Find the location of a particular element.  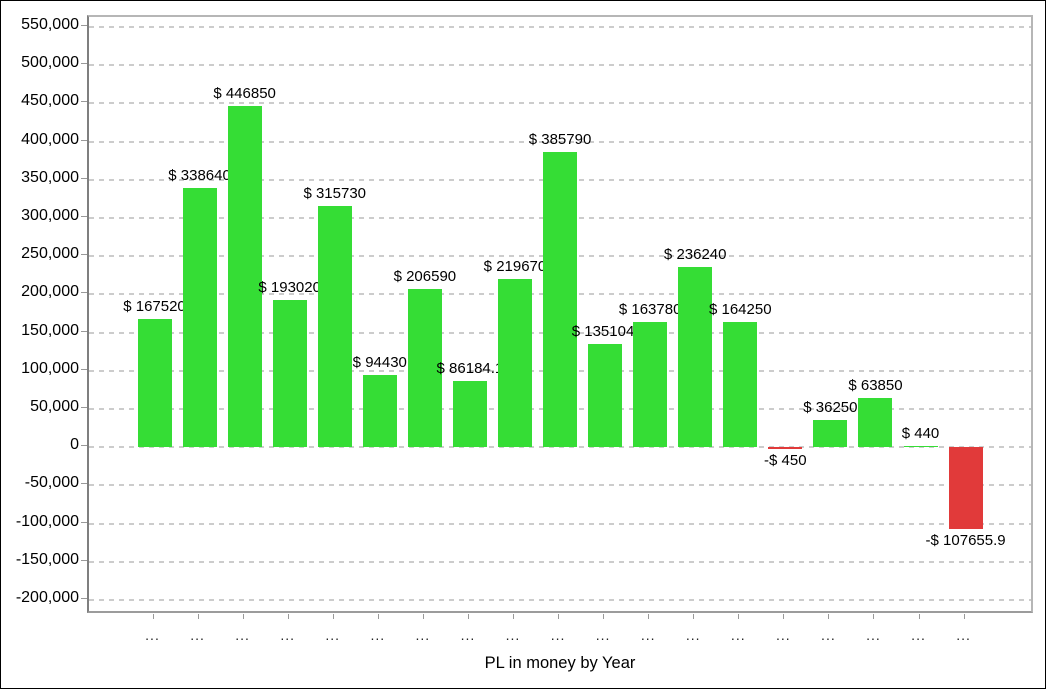

bar-value-label: $ 86184.1 is located at coordinates (470, 369).